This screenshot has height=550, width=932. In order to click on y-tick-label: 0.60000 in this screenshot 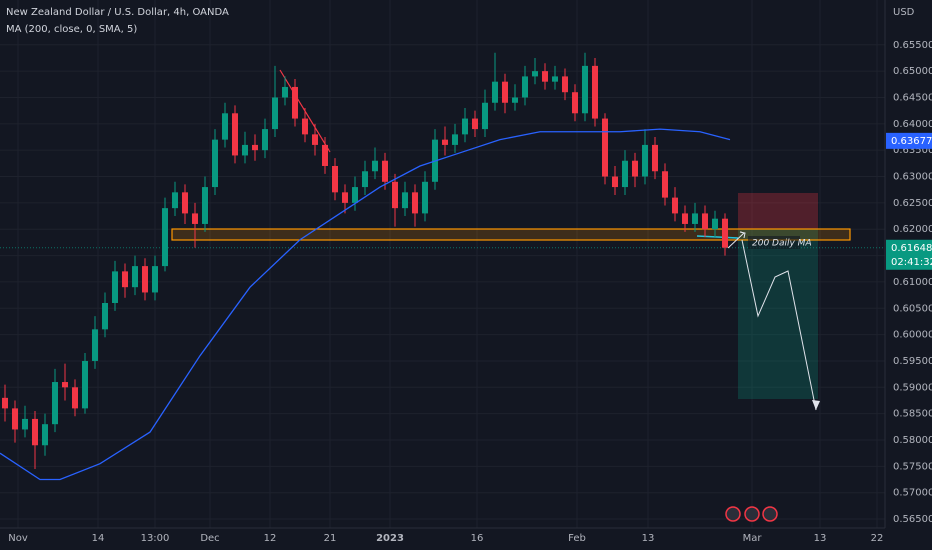, I will do `click(912, 335)`.